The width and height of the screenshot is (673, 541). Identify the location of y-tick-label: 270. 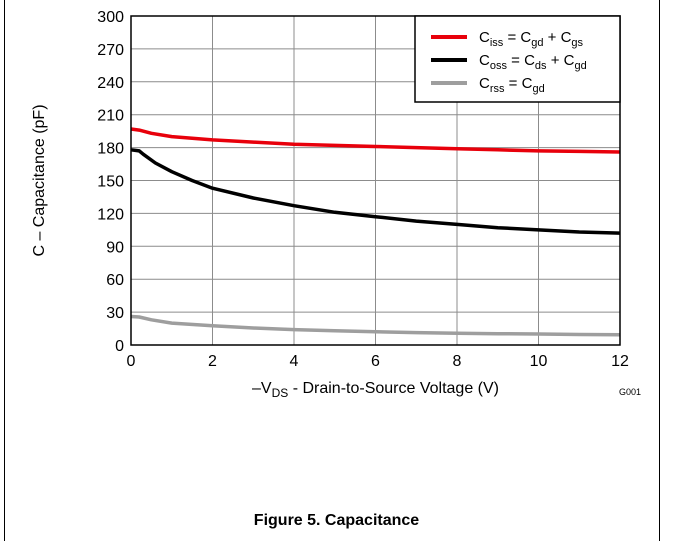
(110, 50).